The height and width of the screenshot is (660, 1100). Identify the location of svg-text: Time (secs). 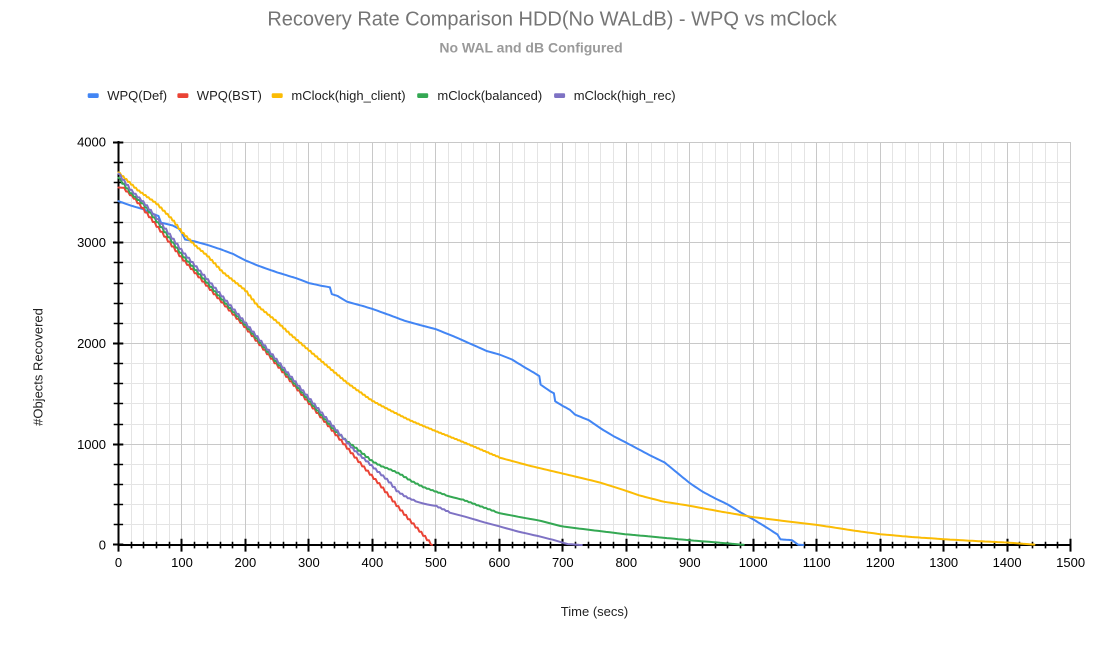
(594, 611).